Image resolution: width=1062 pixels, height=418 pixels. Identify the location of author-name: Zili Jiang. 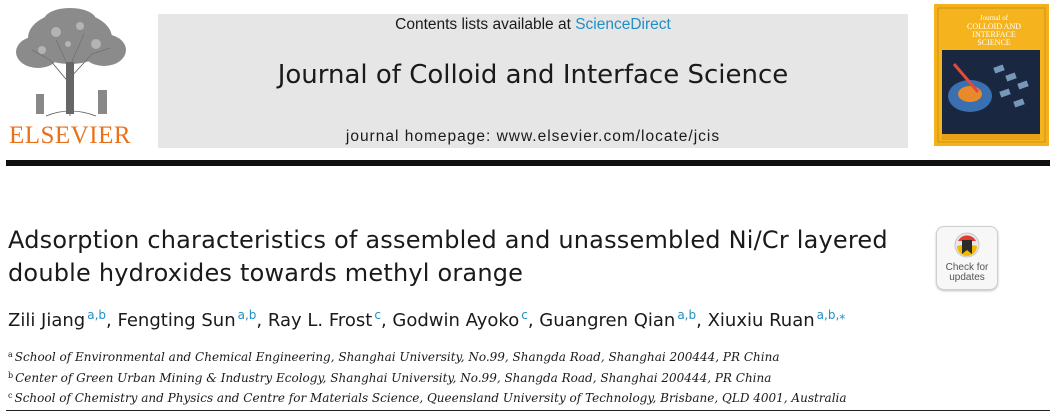
(47, 320).